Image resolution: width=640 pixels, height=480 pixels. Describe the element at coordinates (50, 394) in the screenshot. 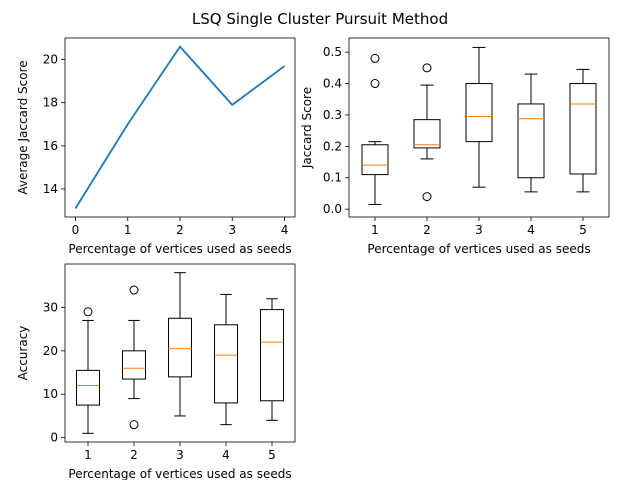

I see `y-tick-label: 10` at that location.